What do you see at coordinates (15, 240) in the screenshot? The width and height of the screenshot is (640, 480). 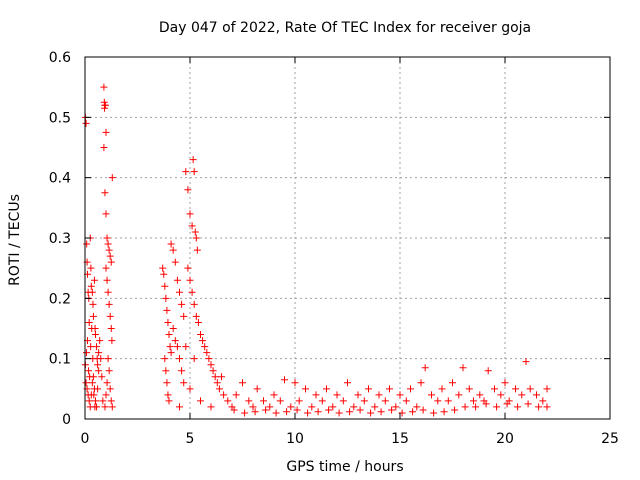 I see `y-axis-label: ROTI / TECUs` at bounding box center [15, 240].